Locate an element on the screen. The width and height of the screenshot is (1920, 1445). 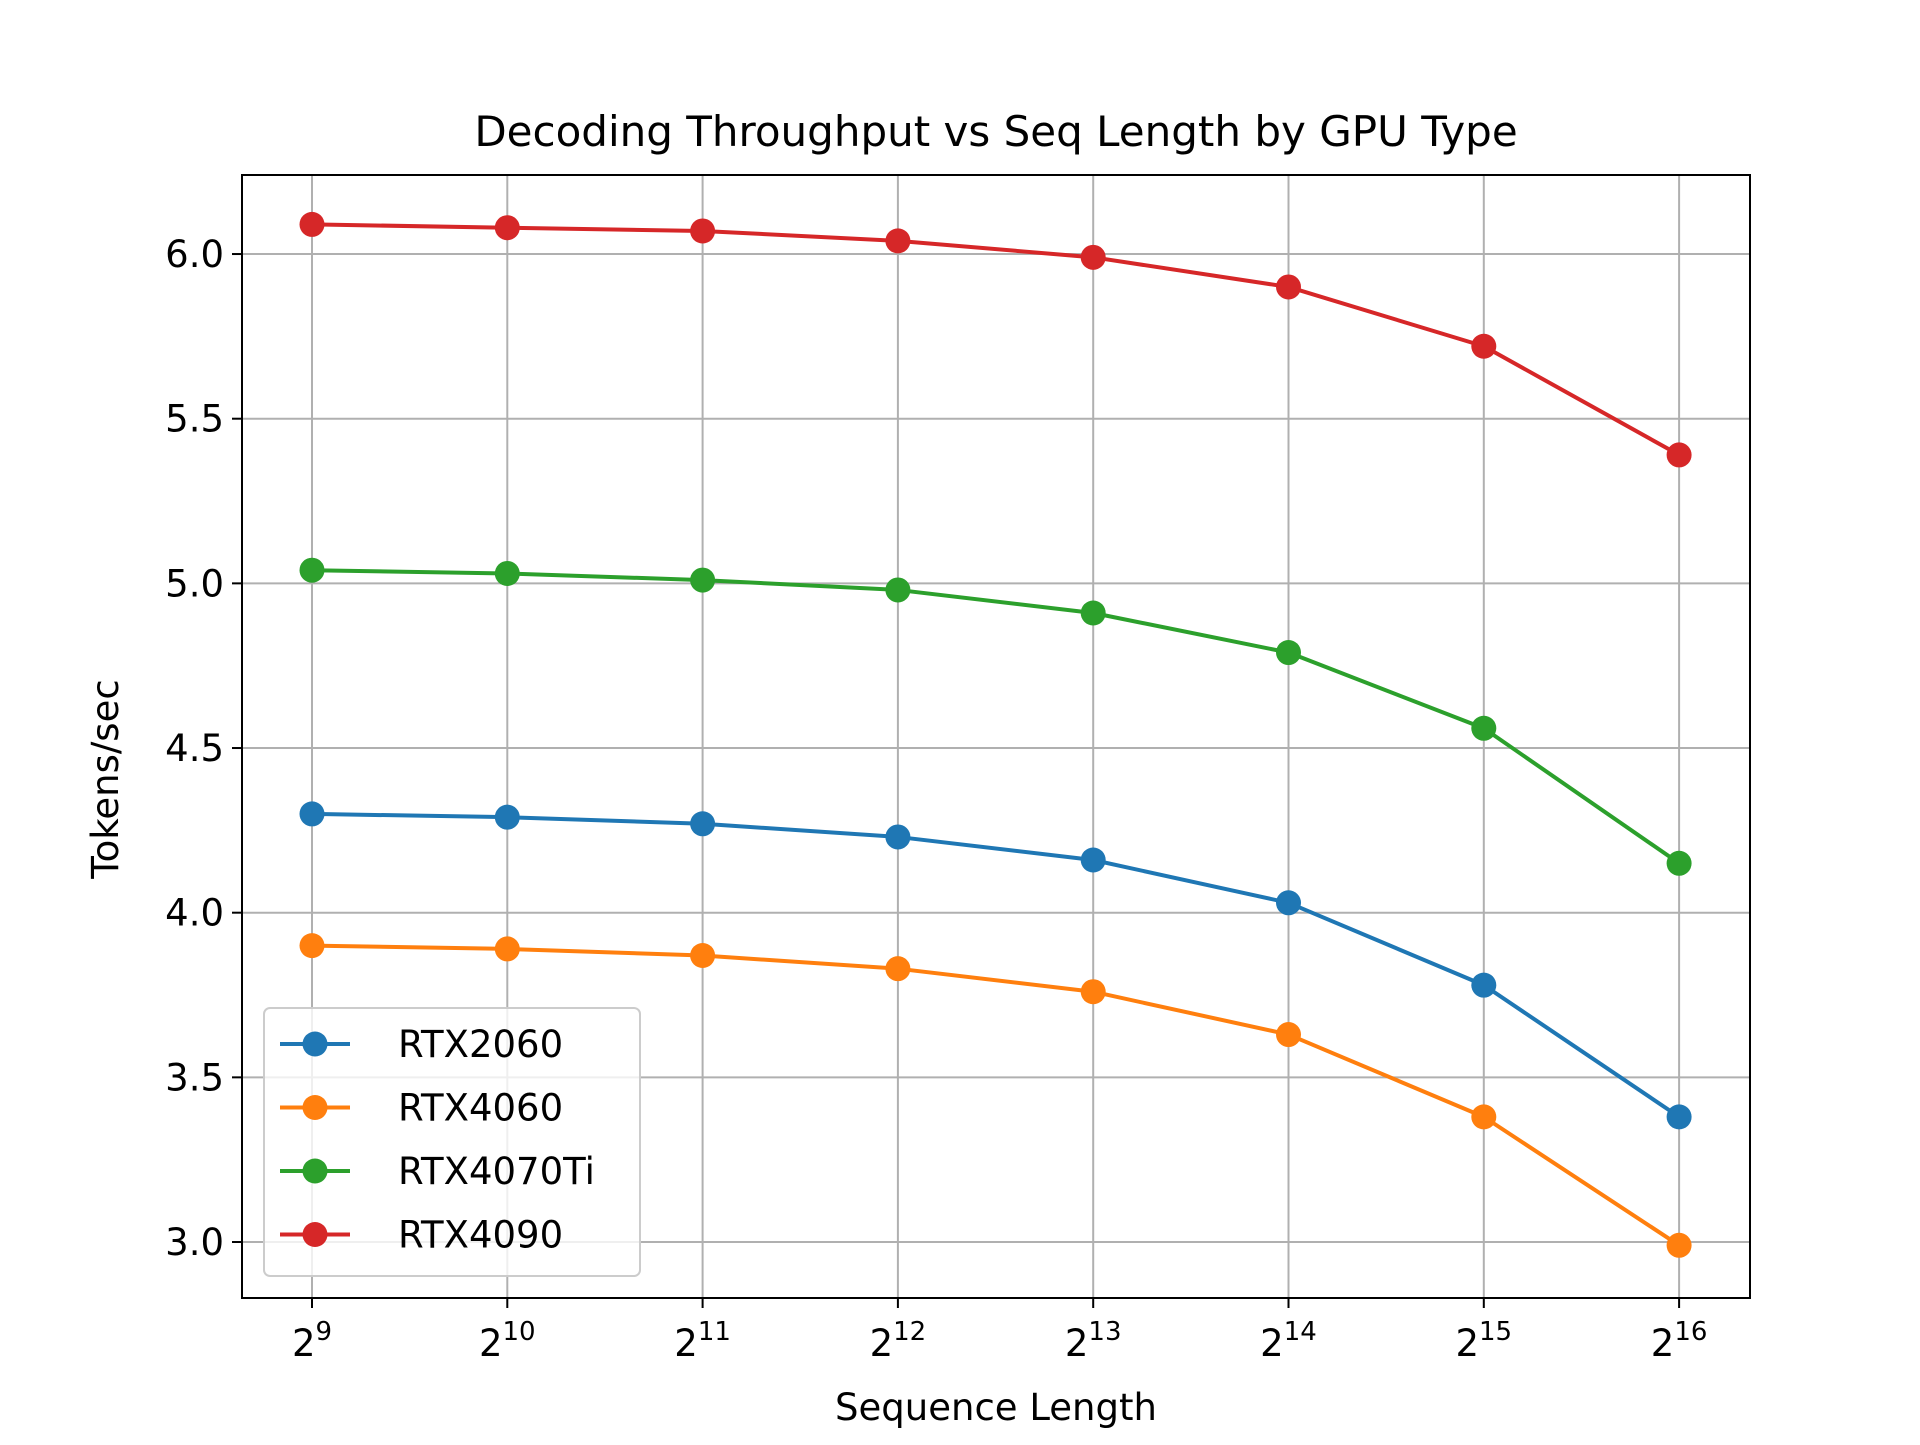
x-tick-exponent: 15 is located at coordinates (1495, 1332).